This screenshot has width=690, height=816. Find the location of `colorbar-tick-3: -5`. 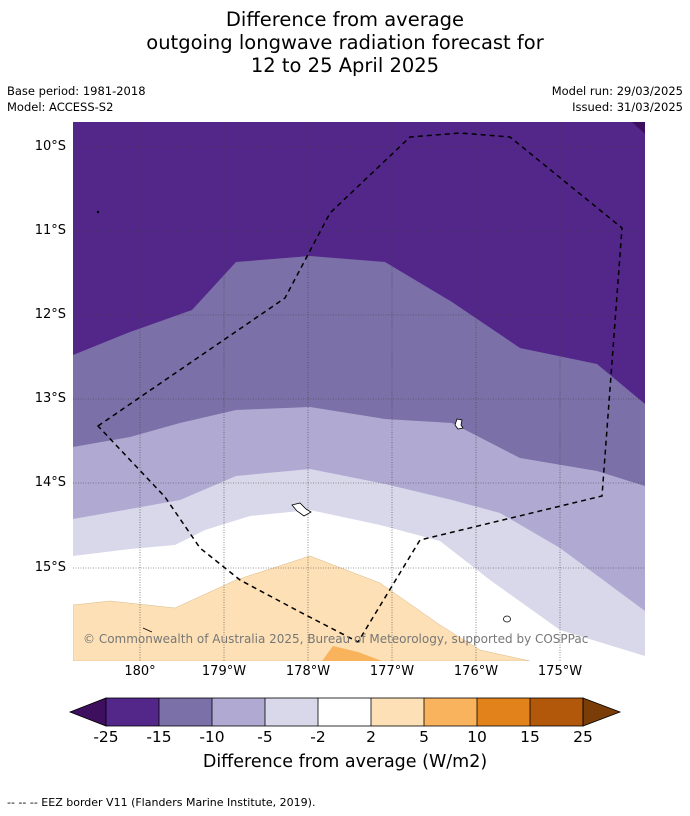

colorbar-tick-3: -5 is located at coordinates (265, 737).